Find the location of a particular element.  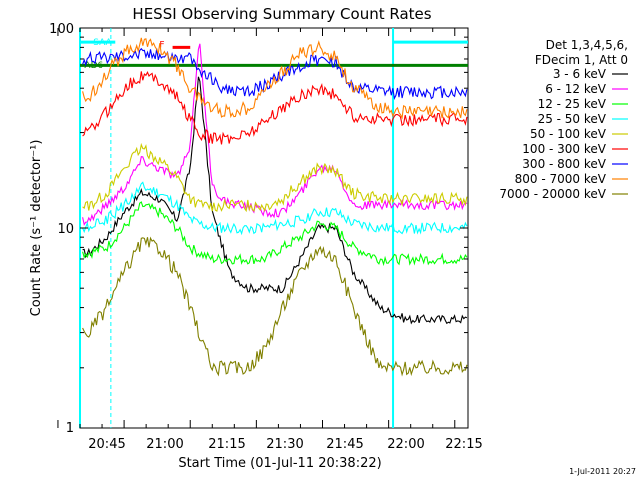

x-tick-label: 20:45 is located at coordinates (106, 444).